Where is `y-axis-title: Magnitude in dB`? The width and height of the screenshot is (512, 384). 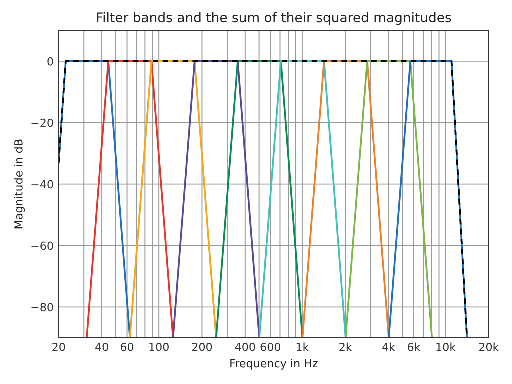
y-axis-title: Magnitude in dB is located at coordinates (20, 184).